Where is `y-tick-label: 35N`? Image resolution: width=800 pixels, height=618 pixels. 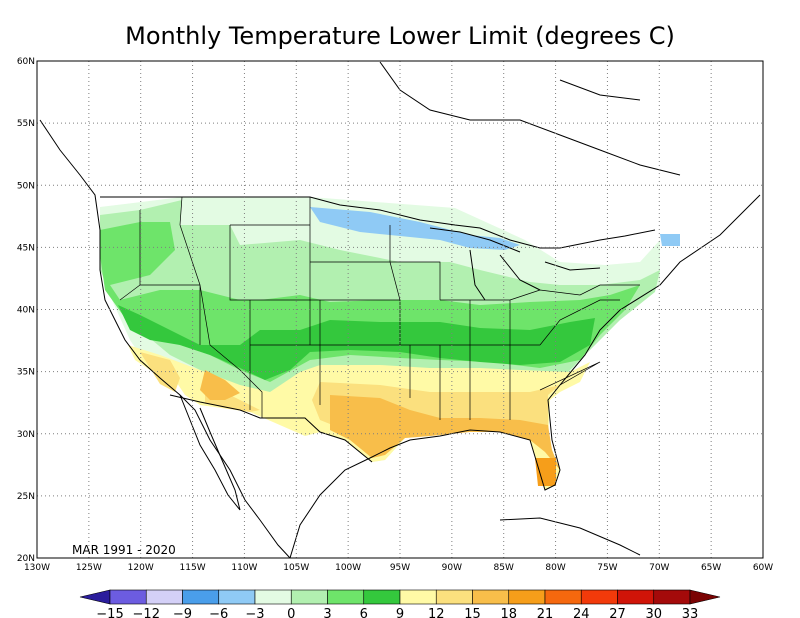
y-tick-label: 35N is located at coordinates (26, 373).